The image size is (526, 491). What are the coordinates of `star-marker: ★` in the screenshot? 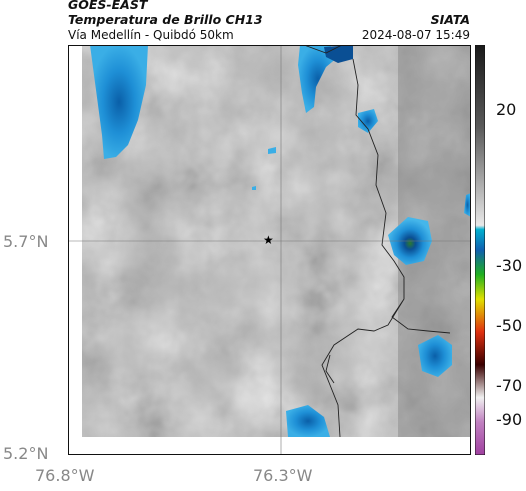 It's located at (268, 240).